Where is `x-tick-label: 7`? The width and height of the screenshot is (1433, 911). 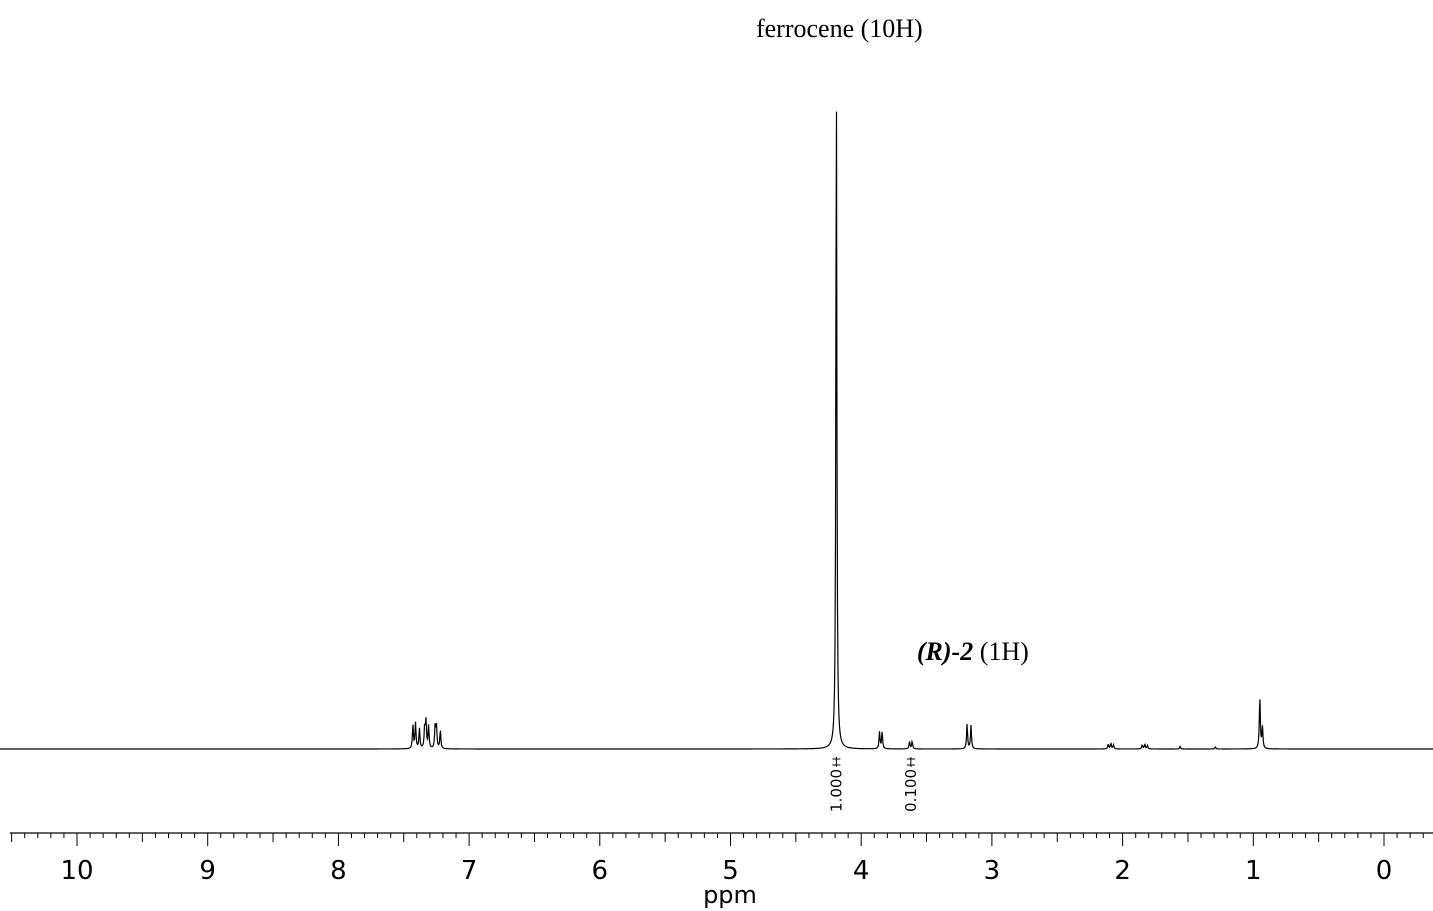
x-tick-label: 7 is located at coordinates (469, 871).